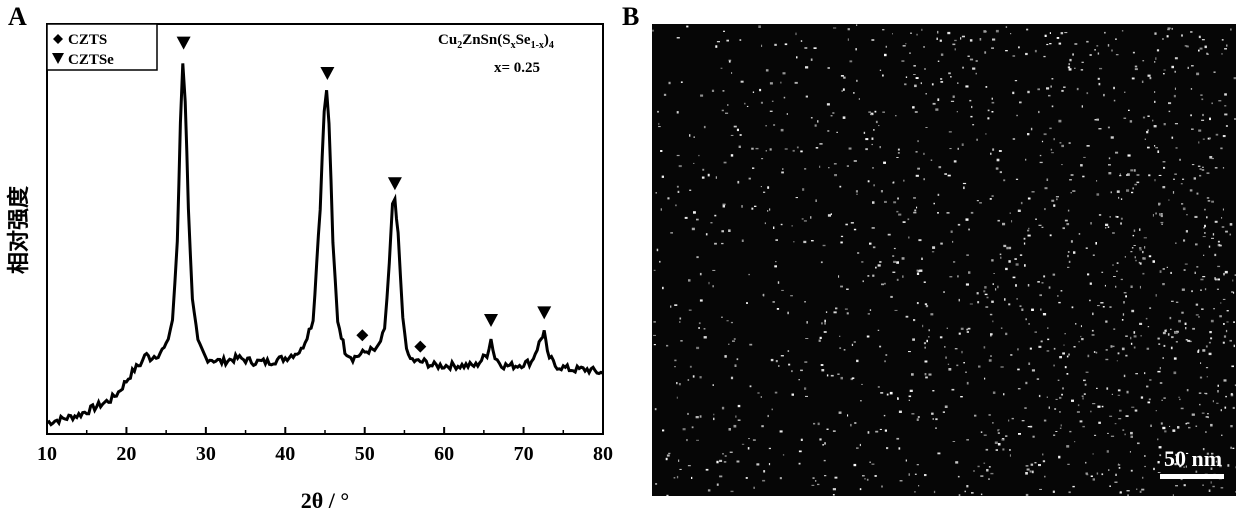 The width and height of the screenshot is (1240, 516). I want to click on scale-bar-line, so click(1192, 476).